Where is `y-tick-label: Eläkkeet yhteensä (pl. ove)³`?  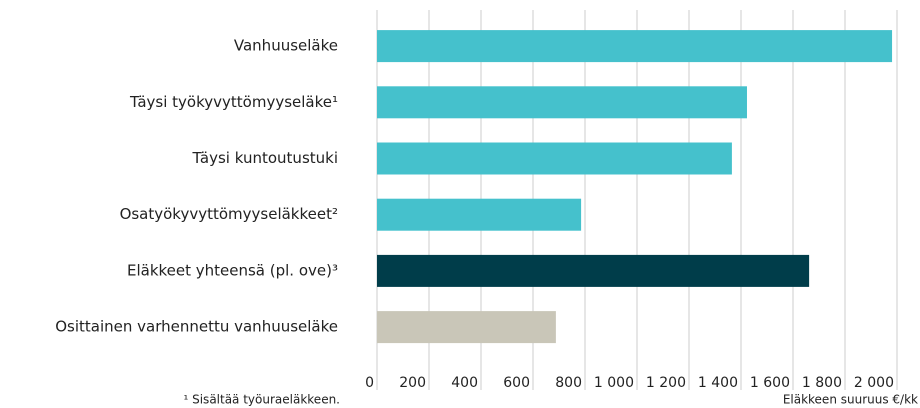
y-tick-label: Eläkkeet yhteensä (pl. ove)³ is located at coordinates (232, 270).